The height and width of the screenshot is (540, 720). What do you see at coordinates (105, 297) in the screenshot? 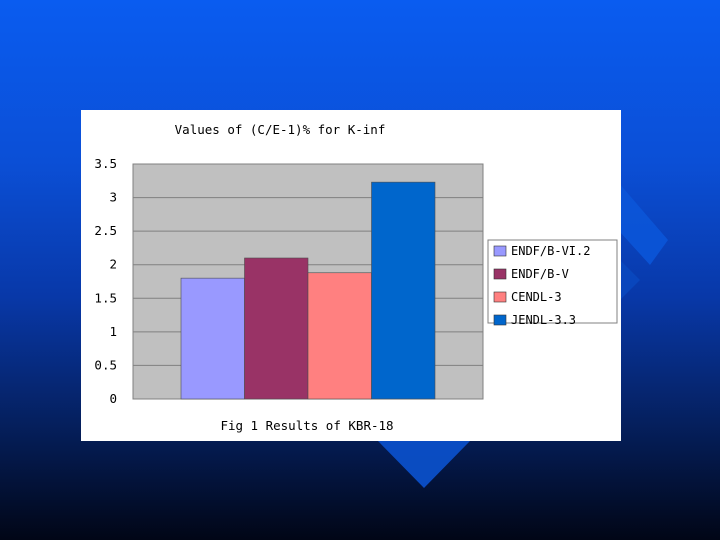
I see `y-tick-label: 1.5` at bounding box center [105, 297].